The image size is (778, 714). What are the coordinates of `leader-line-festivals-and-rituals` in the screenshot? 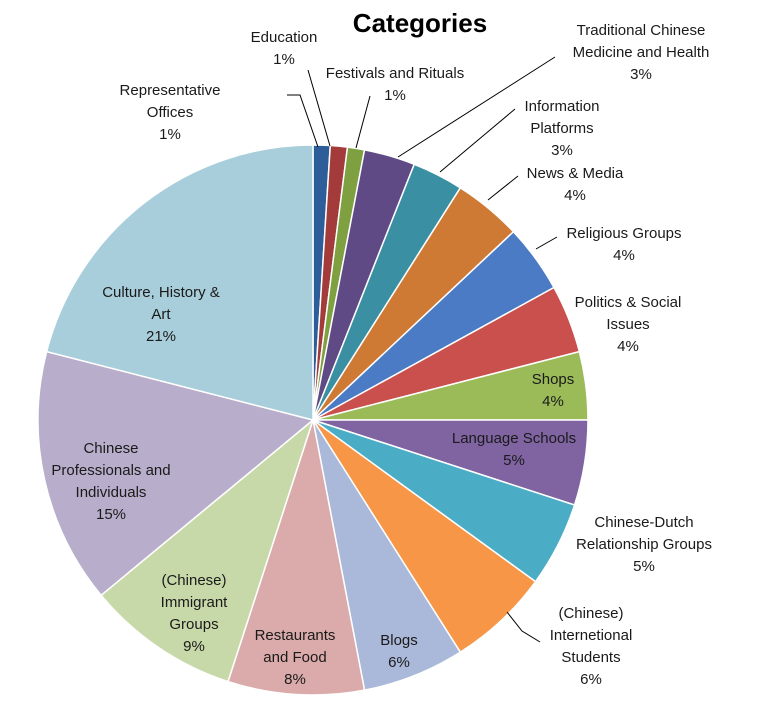 It's located at (363, 122).